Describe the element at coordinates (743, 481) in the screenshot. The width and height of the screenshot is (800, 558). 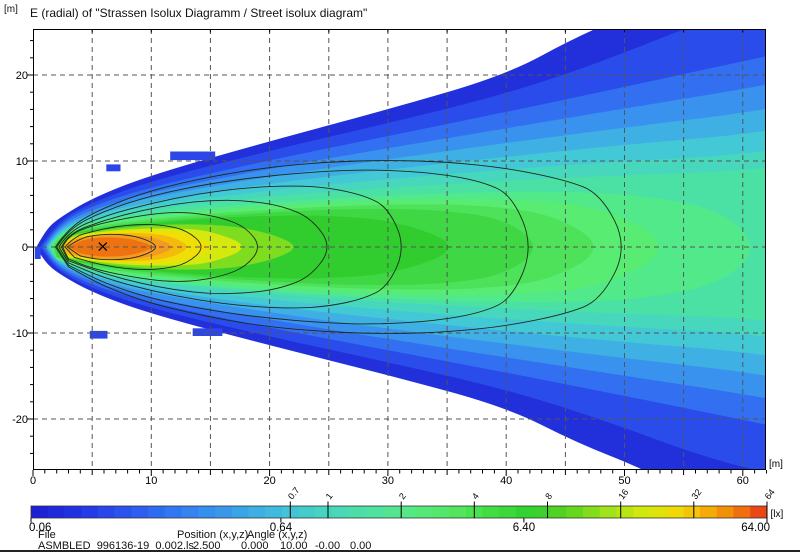
I see `svg-text: 60` at that location.